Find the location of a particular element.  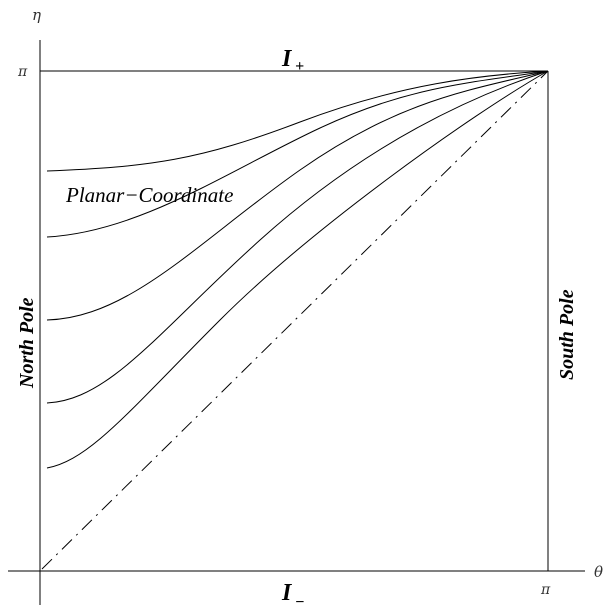

i-plus-subscript: + is located at coordinates (299, 66).